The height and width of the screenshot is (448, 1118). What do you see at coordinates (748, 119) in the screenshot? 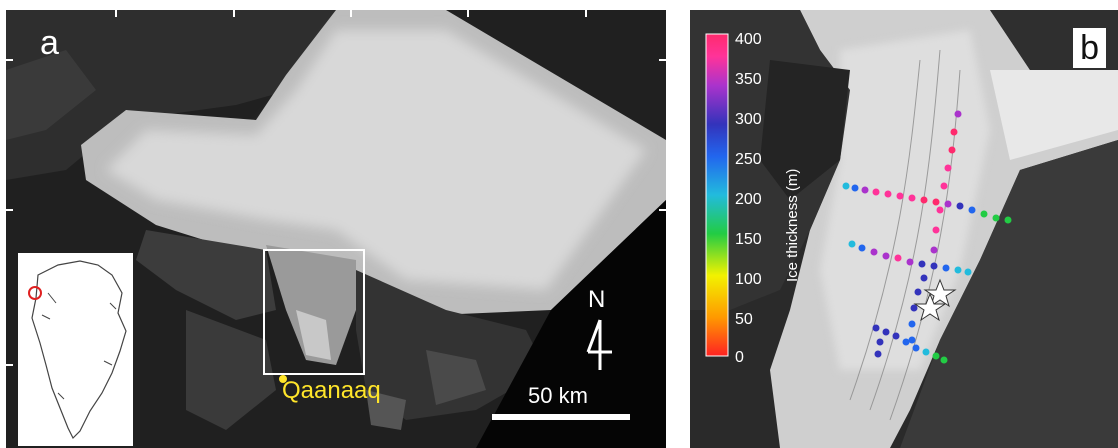
I see `colorbar-tick: 300` at bounding box center [748, 119].